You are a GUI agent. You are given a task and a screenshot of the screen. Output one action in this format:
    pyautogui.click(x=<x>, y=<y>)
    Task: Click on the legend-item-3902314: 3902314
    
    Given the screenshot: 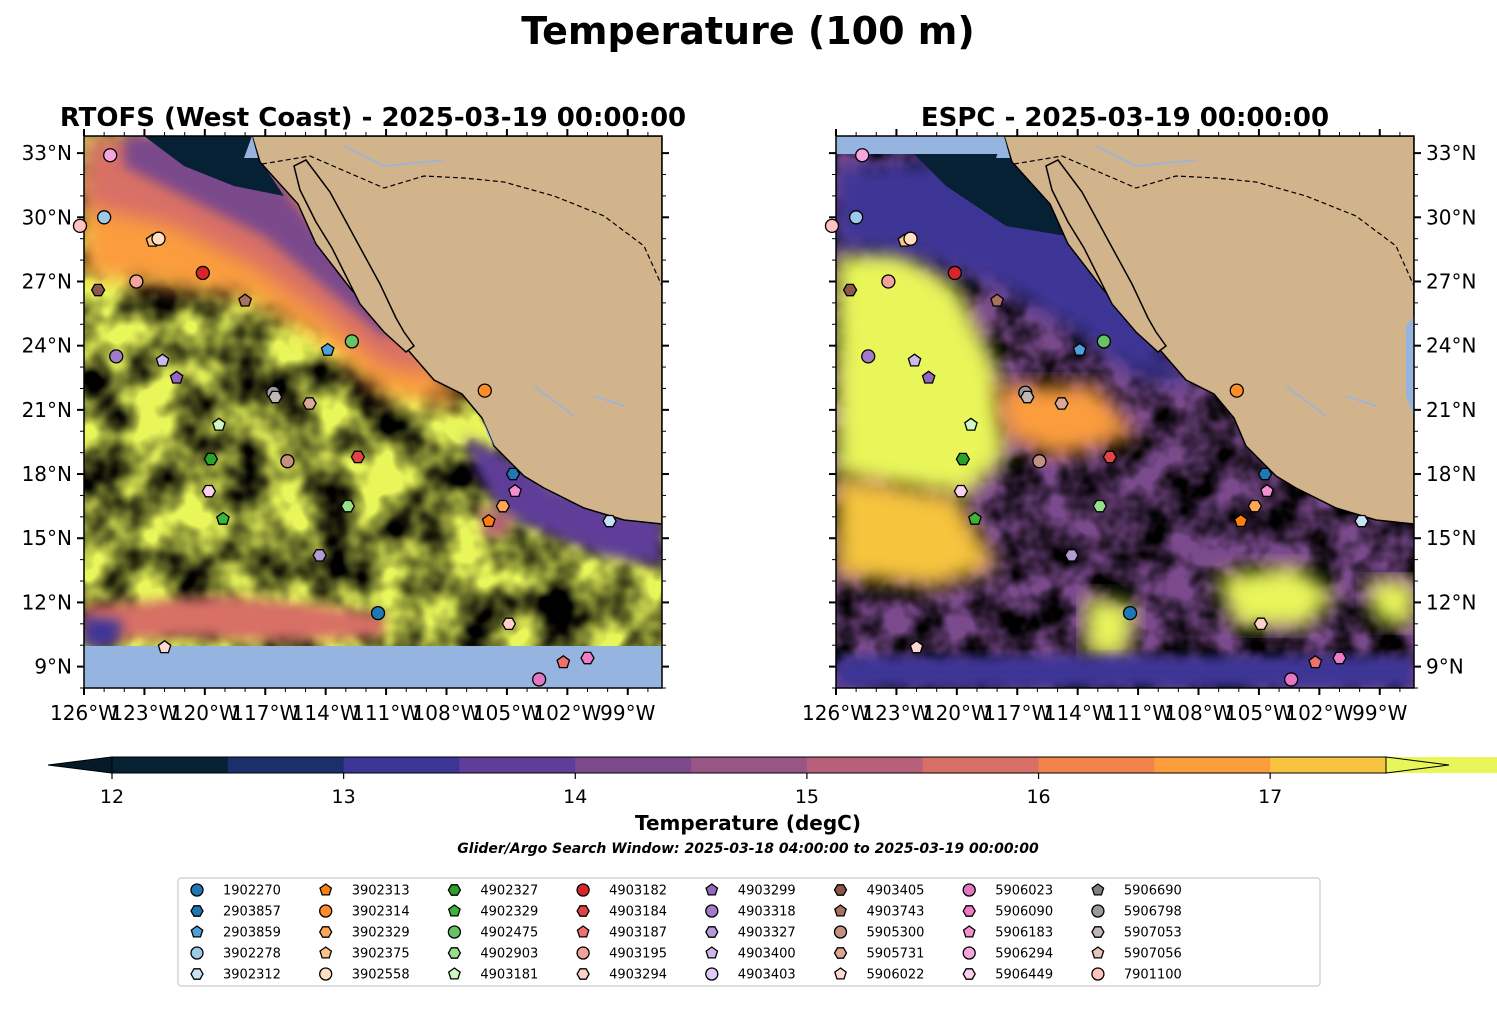 What is the action you would take?
    pyautogui.click(x=364, y=912)
    